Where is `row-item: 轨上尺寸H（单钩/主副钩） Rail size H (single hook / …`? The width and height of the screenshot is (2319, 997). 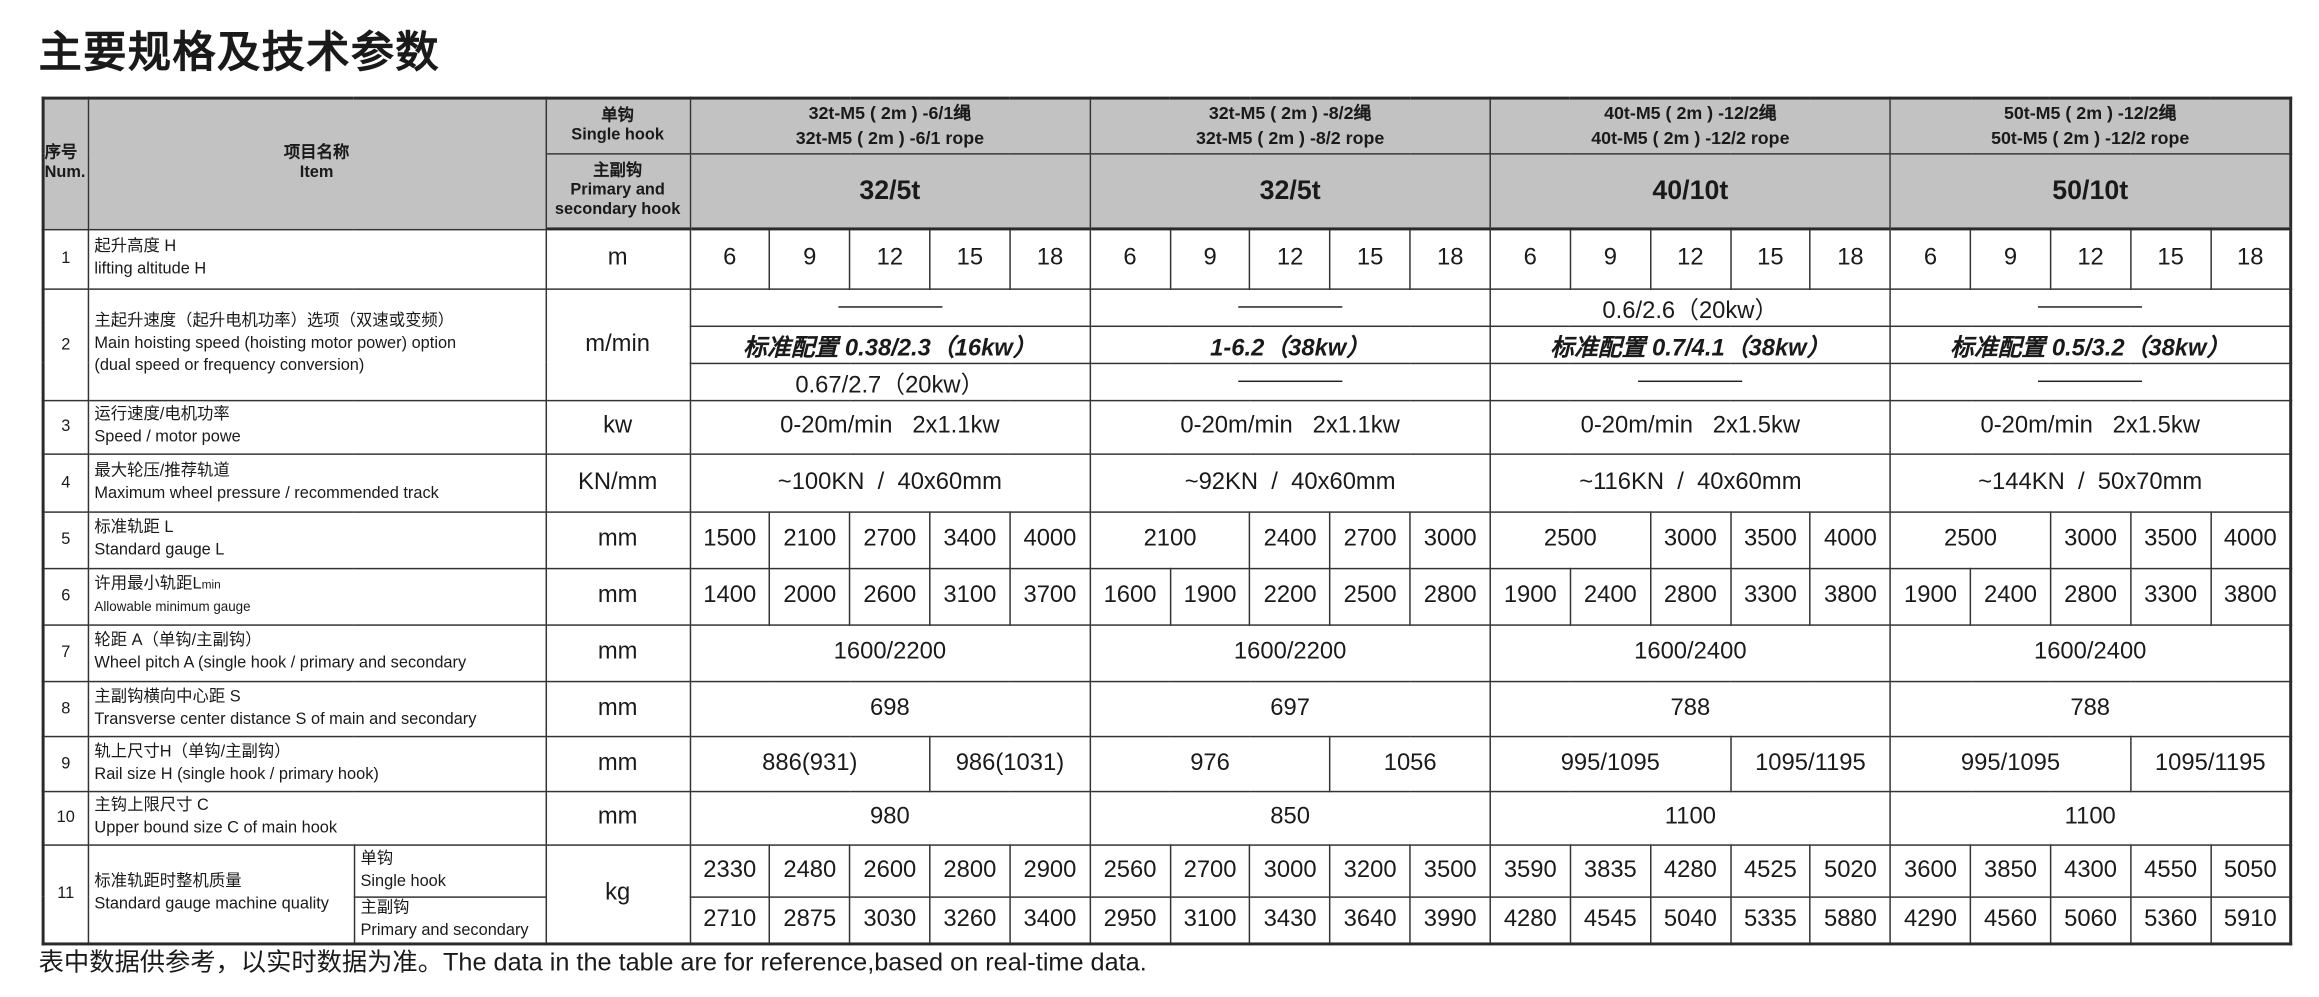 row-item: 轨上尺寸H（单钩/主副钩） Rail size H (single hook / … is located at coordinates (316, 763).